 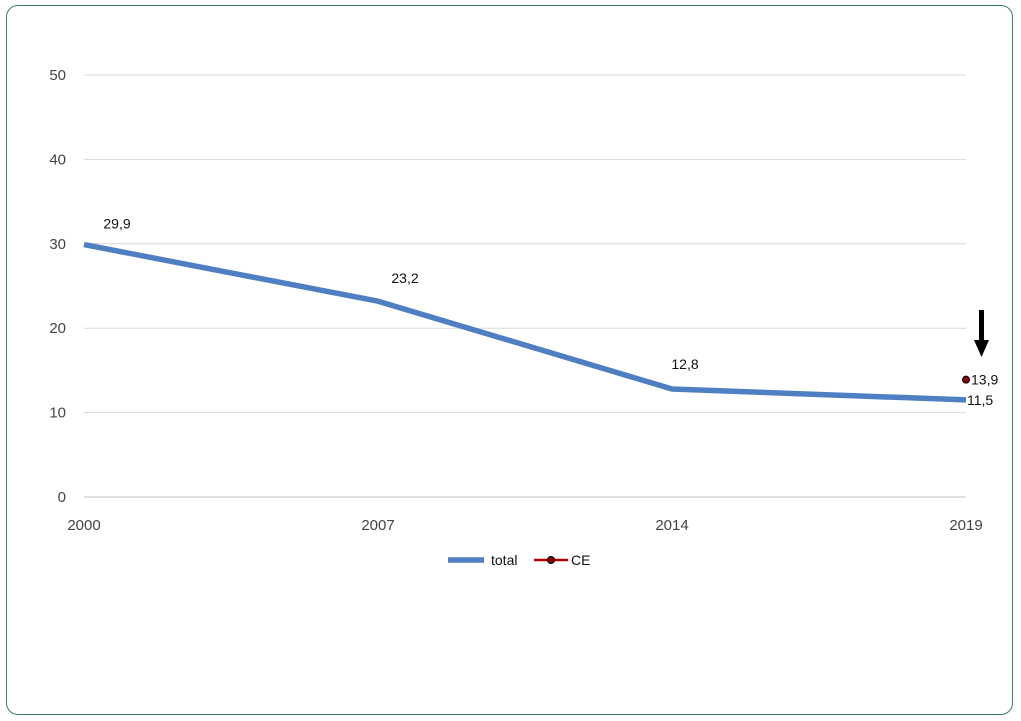 I want to click on y-tick-label: 40, so click(x=57, y=159).